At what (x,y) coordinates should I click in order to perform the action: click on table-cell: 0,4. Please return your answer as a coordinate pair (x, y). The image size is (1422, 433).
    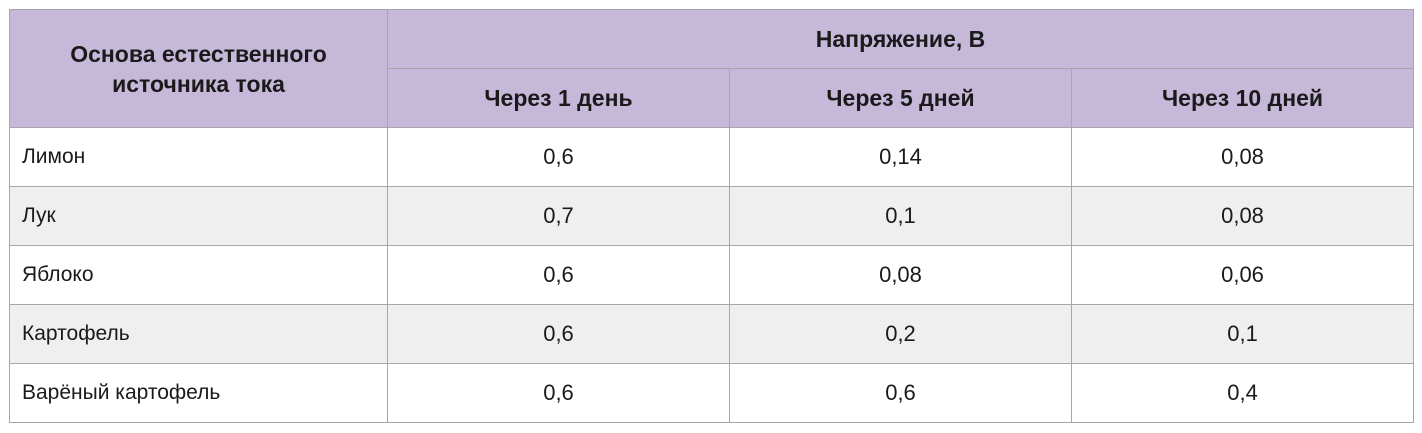
    Looking at the image, I should click on (1242, 393).